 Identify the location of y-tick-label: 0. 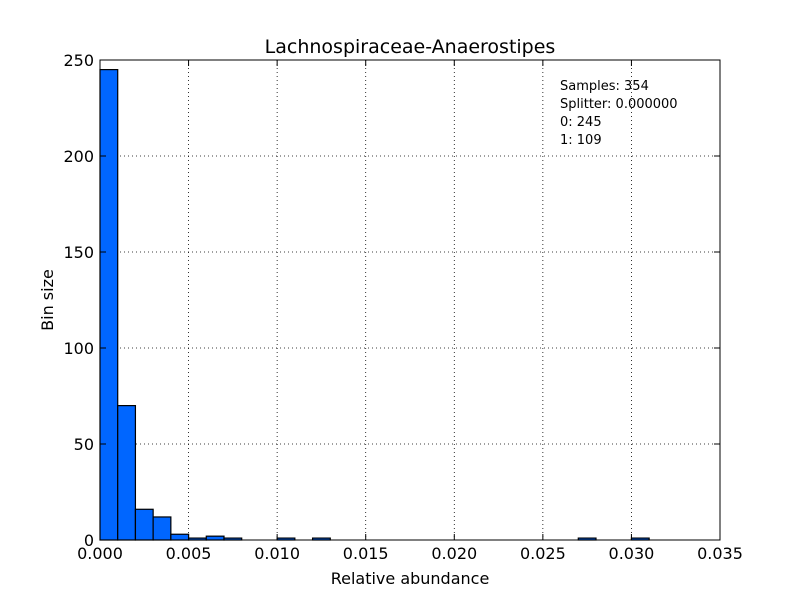
(89, 540).